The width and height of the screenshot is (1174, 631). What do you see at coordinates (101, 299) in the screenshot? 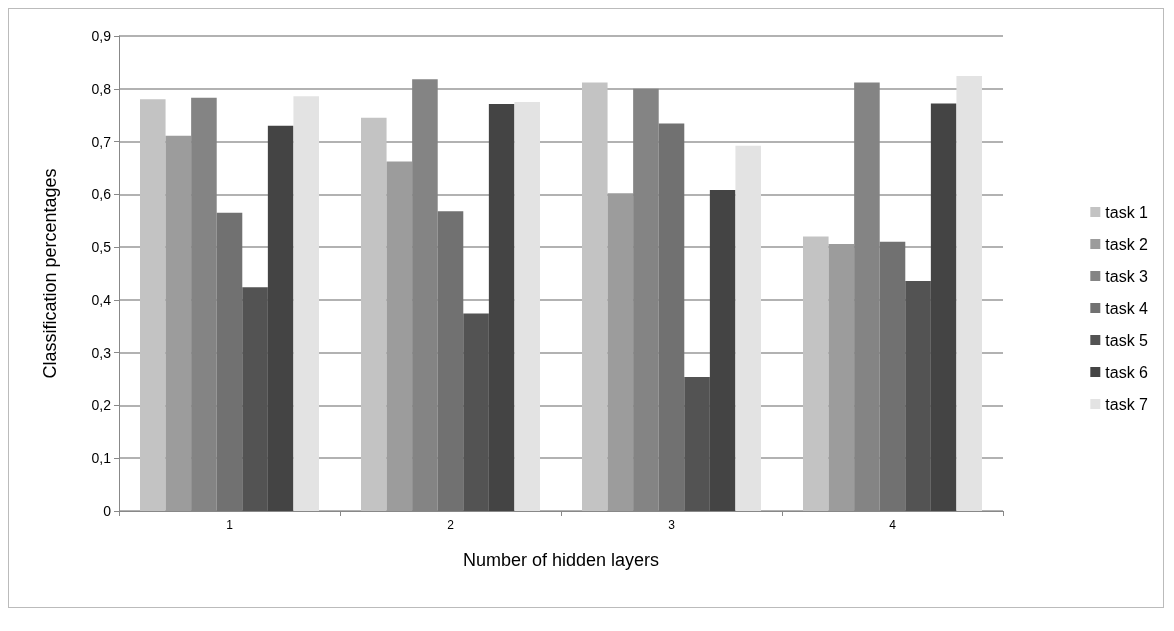
I see `y-tick-label: 0,4` at bounding box center [101, 299].